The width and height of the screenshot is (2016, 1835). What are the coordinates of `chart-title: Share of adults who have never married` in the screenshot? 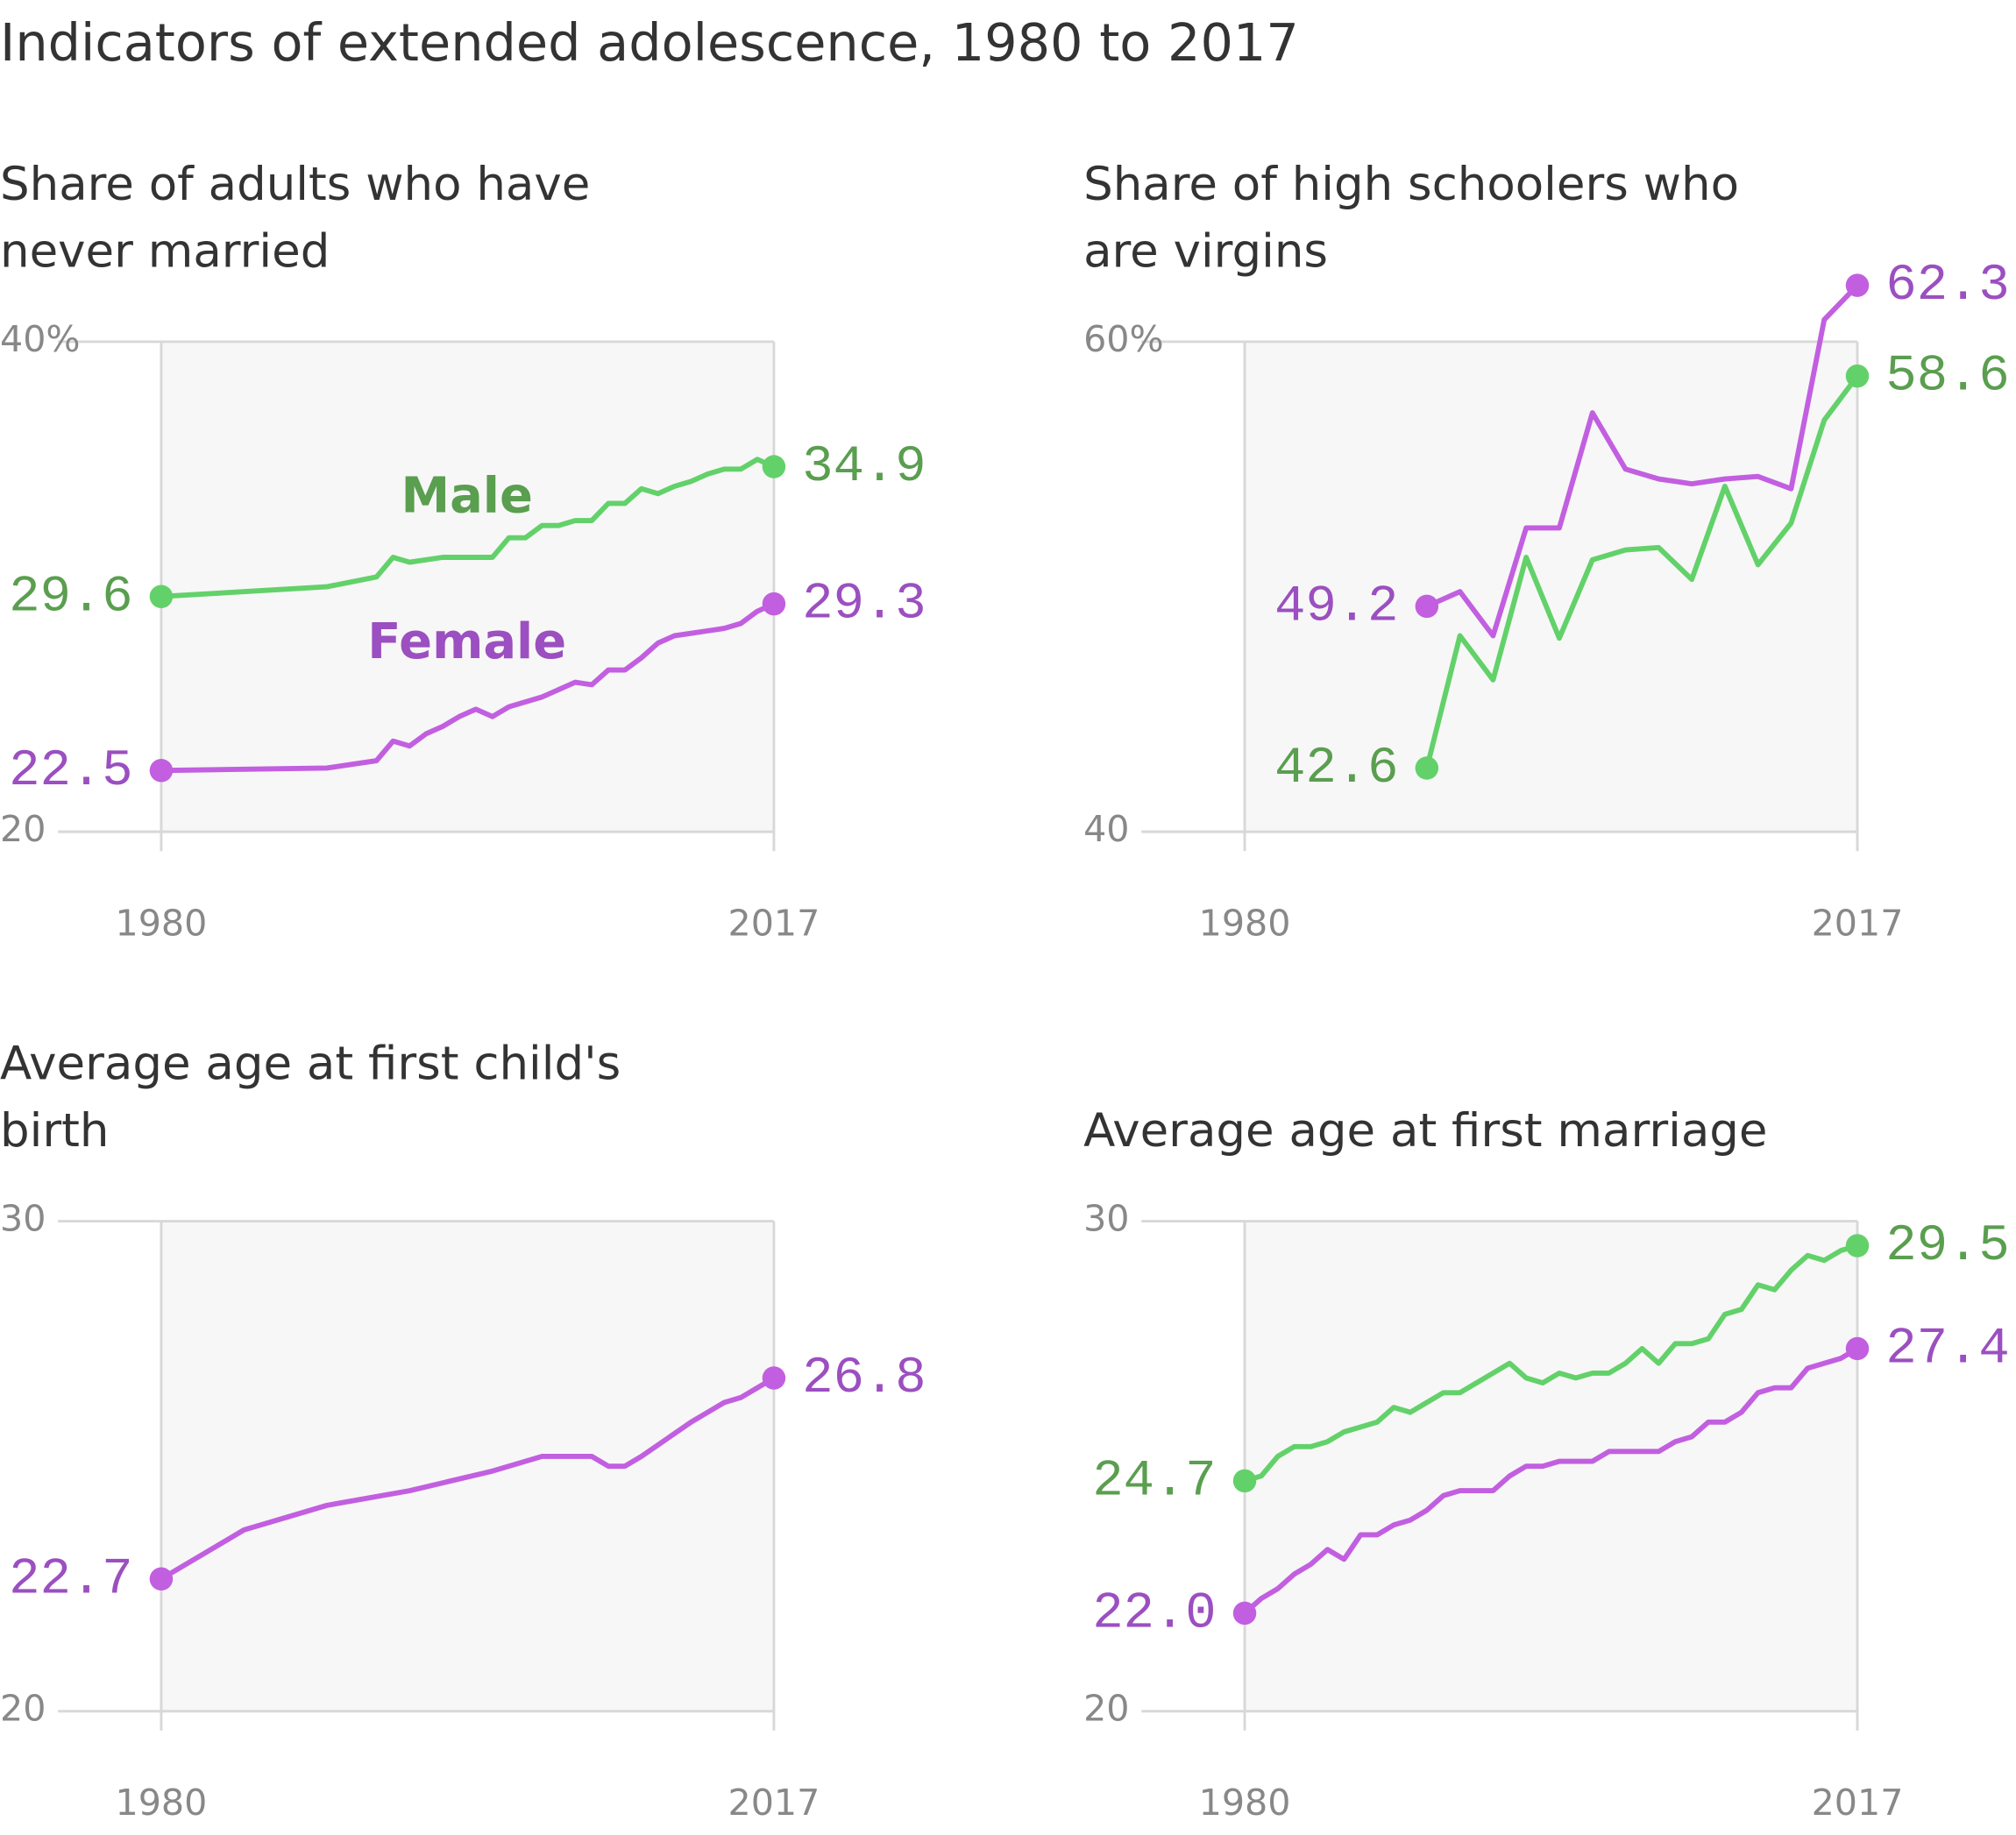 It's located at (295, 219).